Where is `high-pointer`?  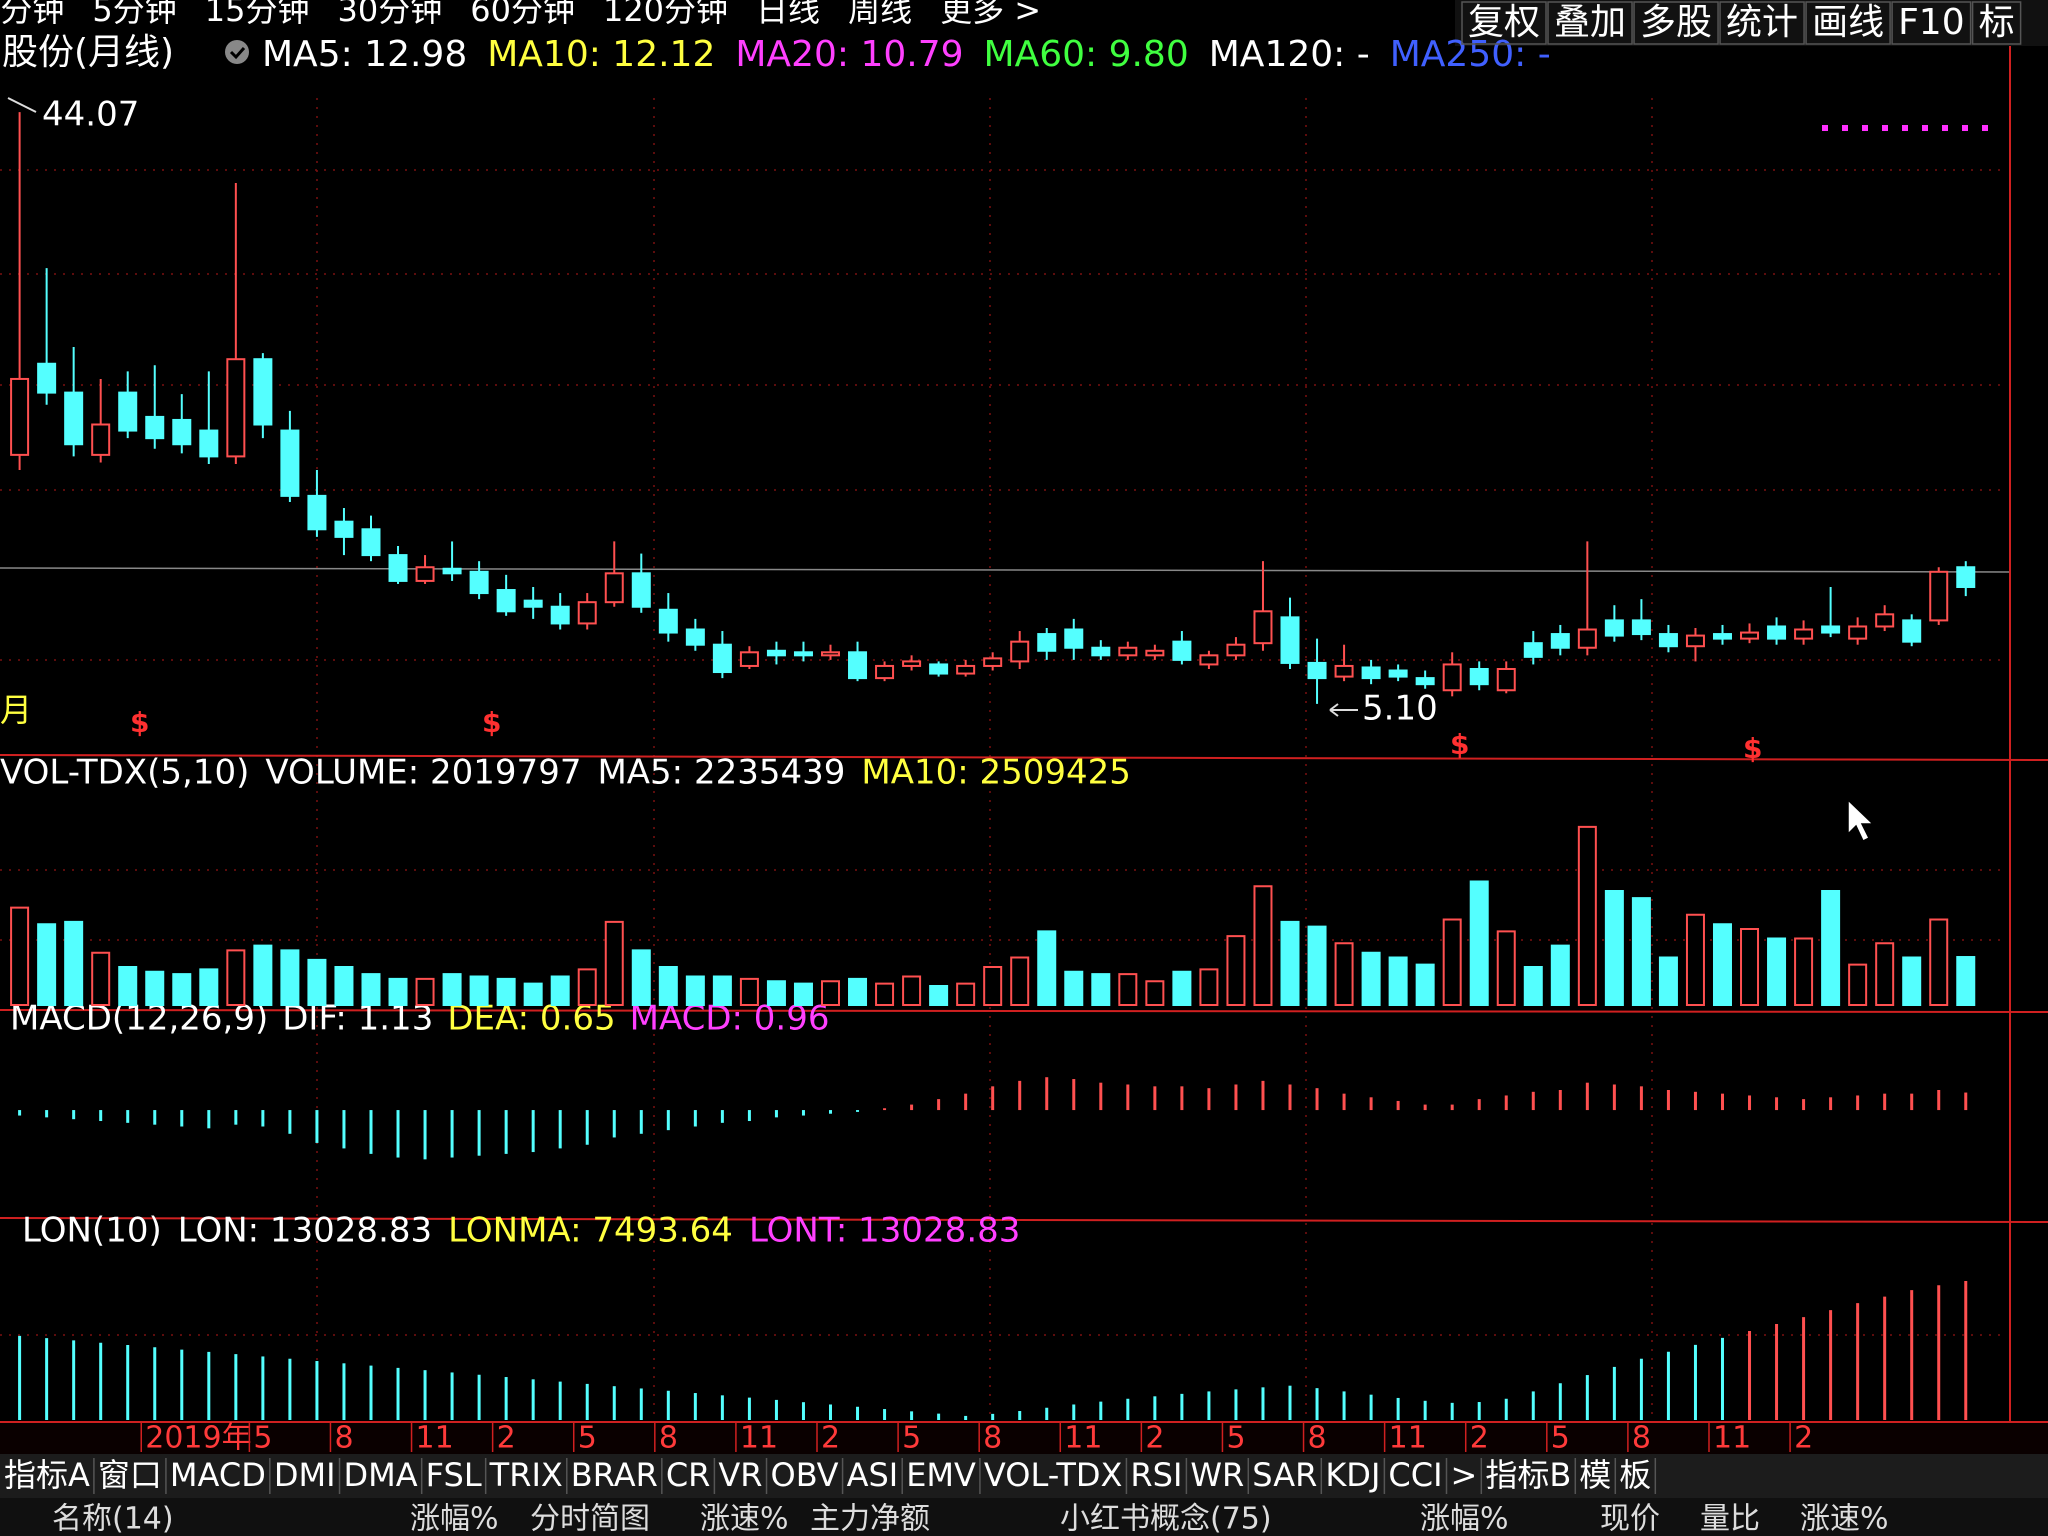 high-pointer is located at coordinates (22, 105).